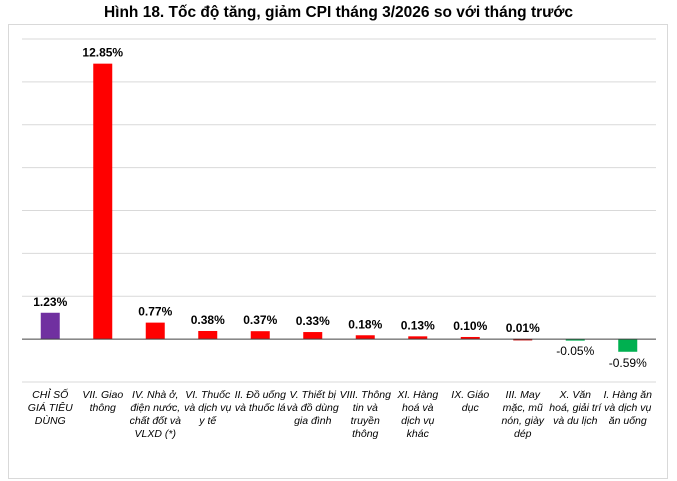 The image size is (677, 481). What do you see at coordinates (628, 363) in the screenshot?
I see `data-label: -0.59%` at bounding box center [628, 363].